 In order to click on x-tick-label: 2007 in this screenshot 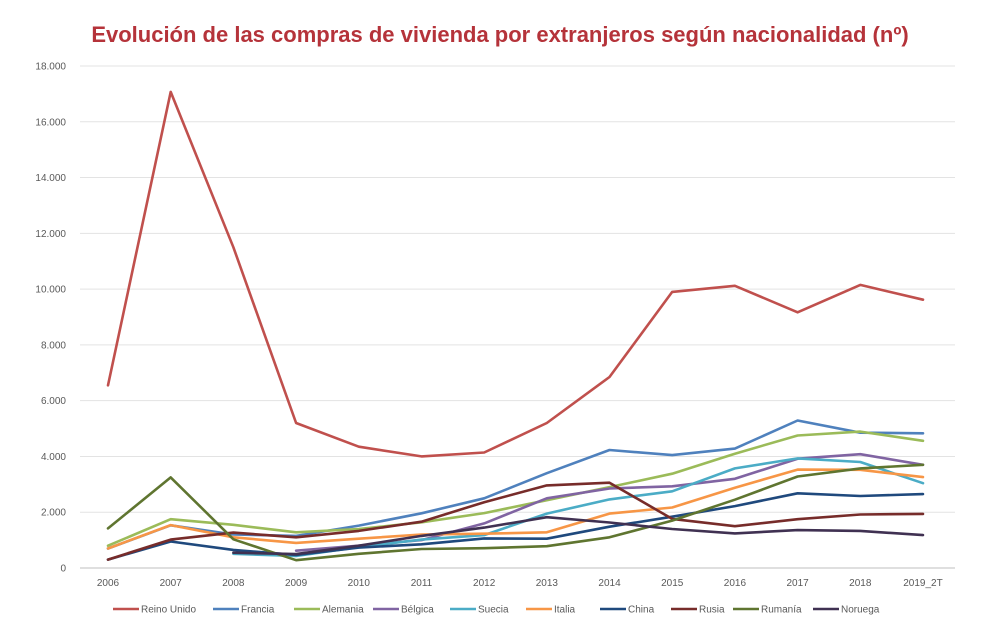, I will do `click(171, 583)`.